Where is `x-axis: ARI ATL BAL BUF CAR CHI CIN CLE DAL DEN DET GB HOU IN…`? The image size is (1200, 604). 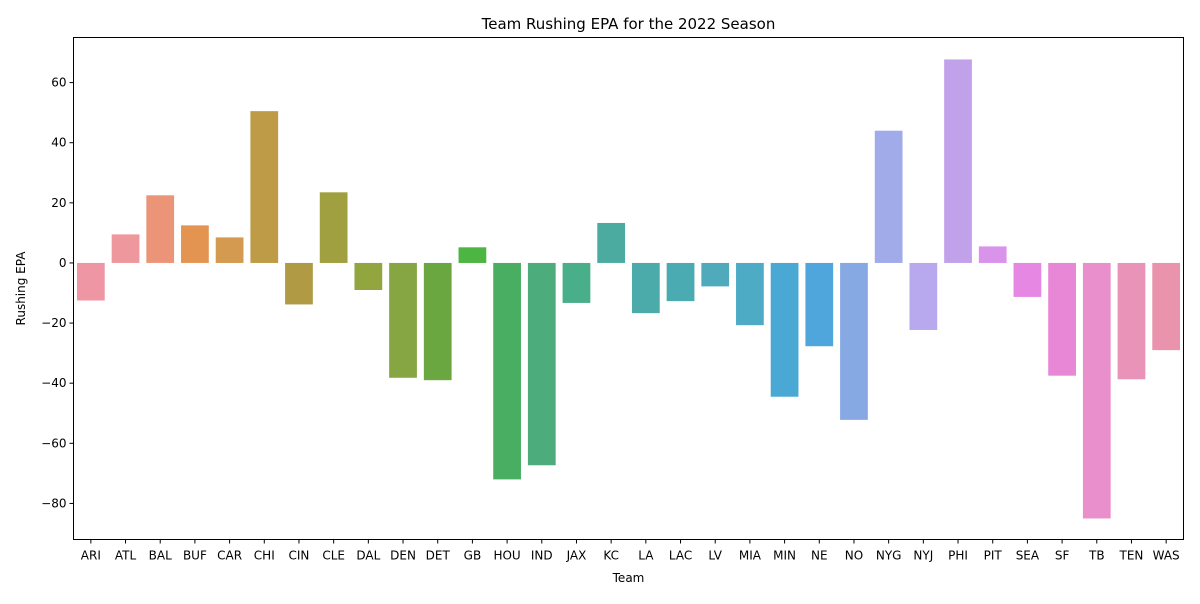 x-axis: ARI ATL BAL BUF CAR CHI CIN CLE DAL DEN DET GB HOU IN… is located at coordinates (630, 551).